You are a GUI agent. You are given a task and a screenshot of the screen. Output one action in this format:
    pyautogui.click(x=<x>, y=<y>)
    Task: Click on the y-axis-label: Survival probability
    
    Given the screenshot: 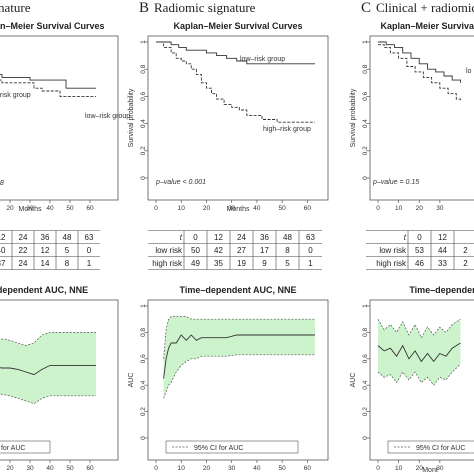 What is the action you would take?
    pyautogui.click(x=131, y=117)
    